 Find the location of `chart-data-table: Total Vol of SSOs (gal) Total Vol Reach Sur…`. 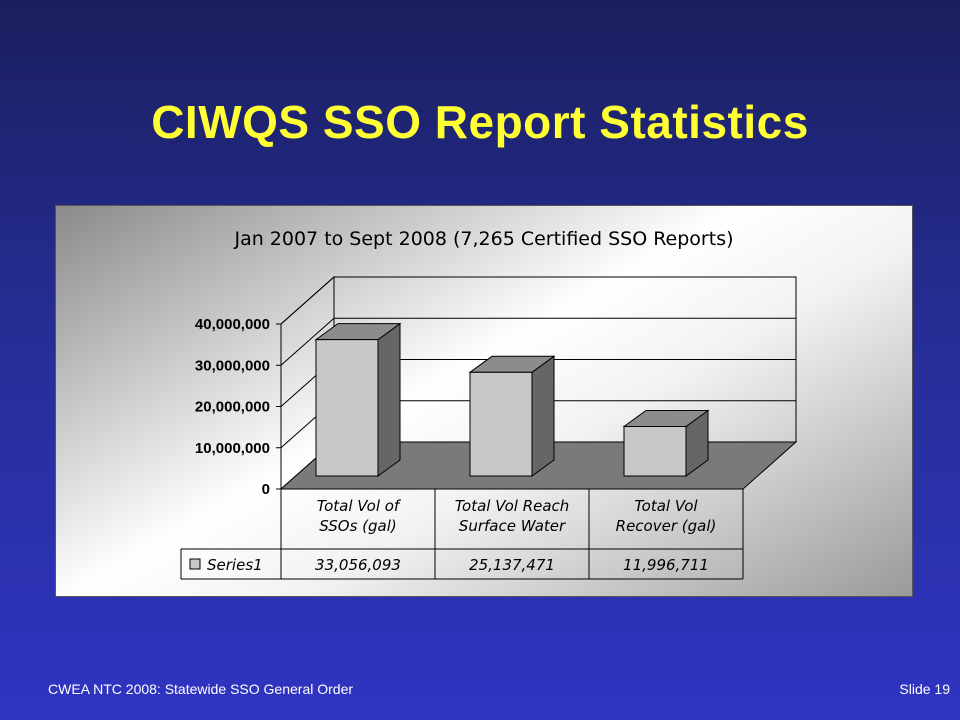

chart-data-table: Total Vol of SSOs (gal) Total Vol Reach Sur… is located at coordinates (462, 534).